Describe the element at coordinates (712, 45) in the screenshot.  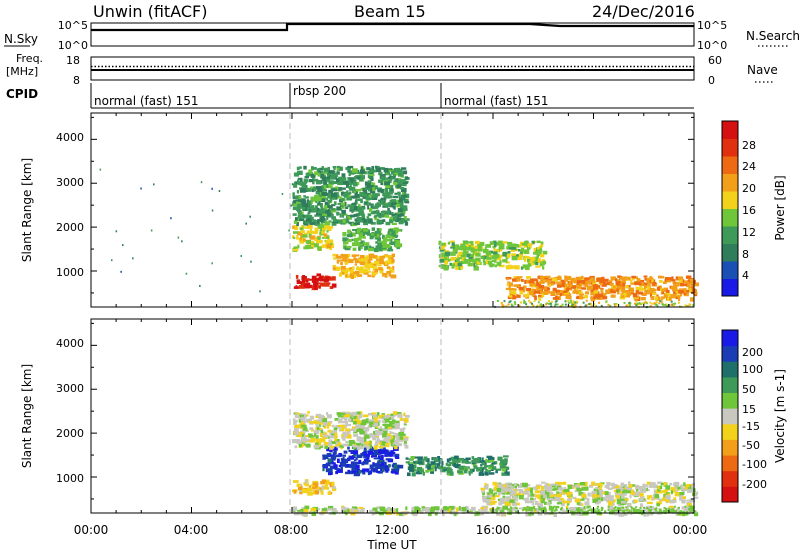
I see `nsearch-tick-bottom: 10^0` at that location.